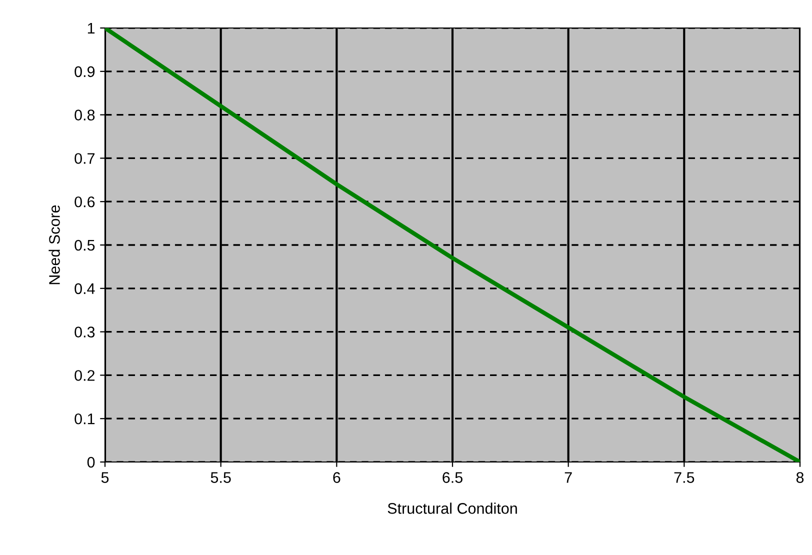 The height and width of the screenshot is (555, 812). What do you see at coordinates (684, 477) in the screenshot?
I see `x-tick-label: 7.5` at bounding box center [684, 477].